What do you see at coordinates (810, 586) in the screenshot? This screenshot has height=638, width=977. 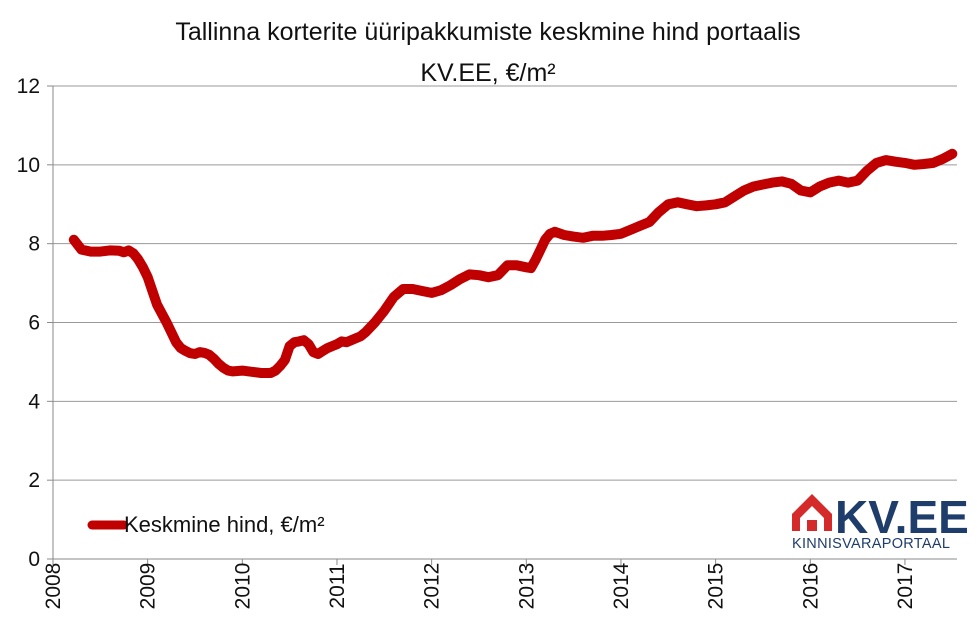 I see `x-tick-label: 2016` at bounding box center [810, 586].